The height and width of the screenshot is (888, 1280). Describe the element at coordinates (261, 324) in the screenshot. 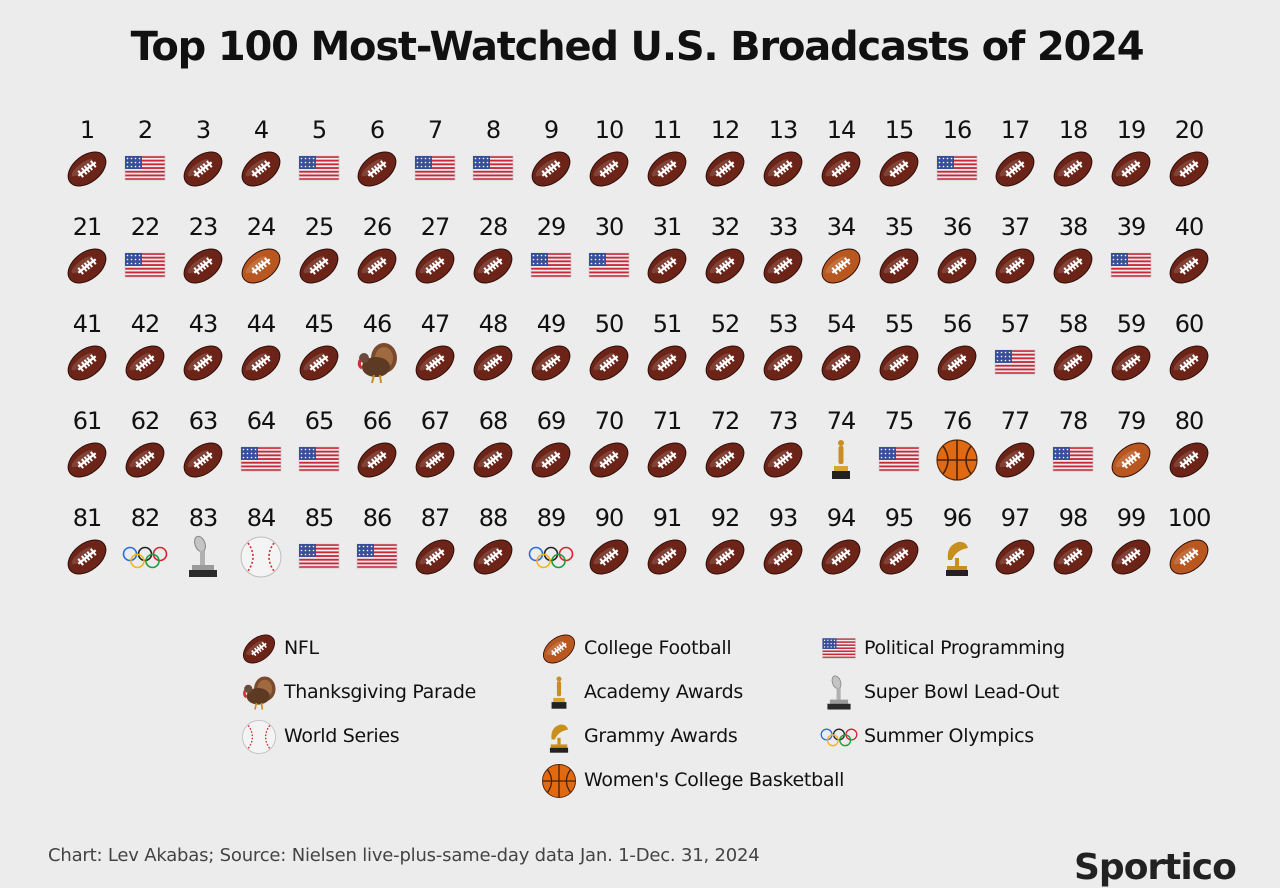

I see `rank-label: 44` at that location.